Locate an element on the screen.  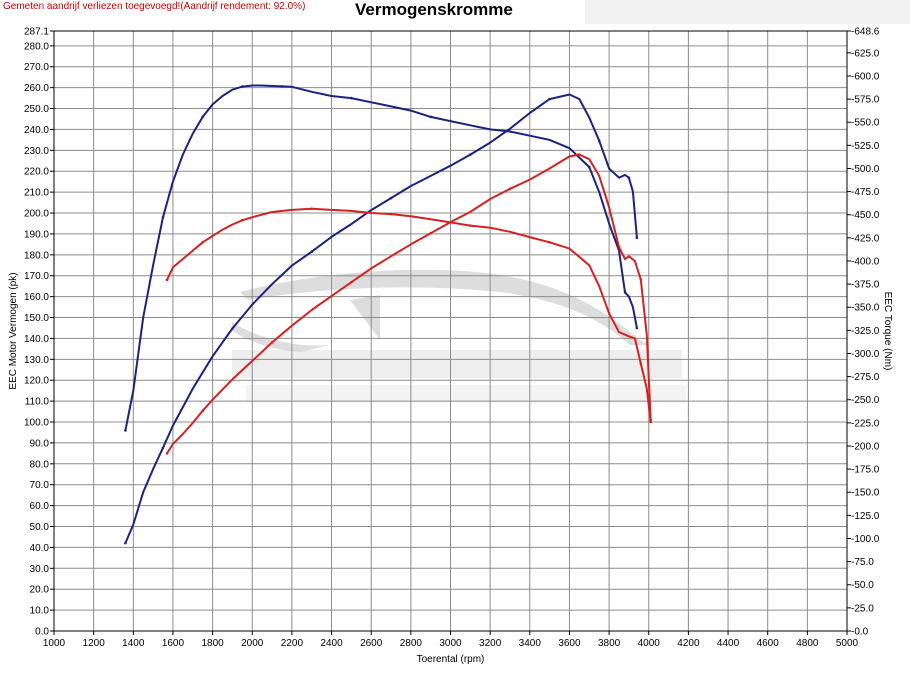
right-axis-label: EEC Torque (Nm) is located at coordinates (887, 331).